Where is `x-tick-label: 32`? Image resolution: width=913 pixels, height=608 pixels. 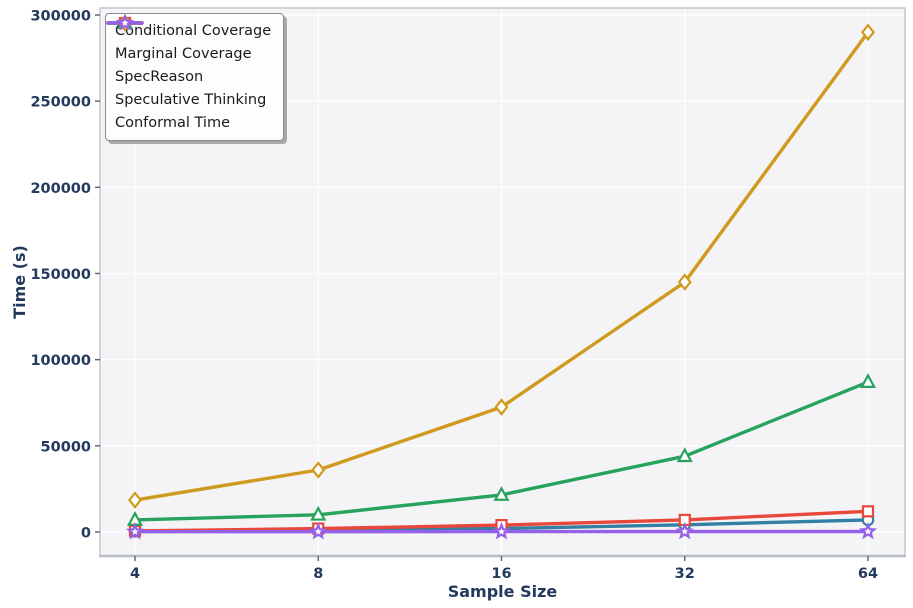 x-tick-label: 32 is located at coordinates (685, 574).